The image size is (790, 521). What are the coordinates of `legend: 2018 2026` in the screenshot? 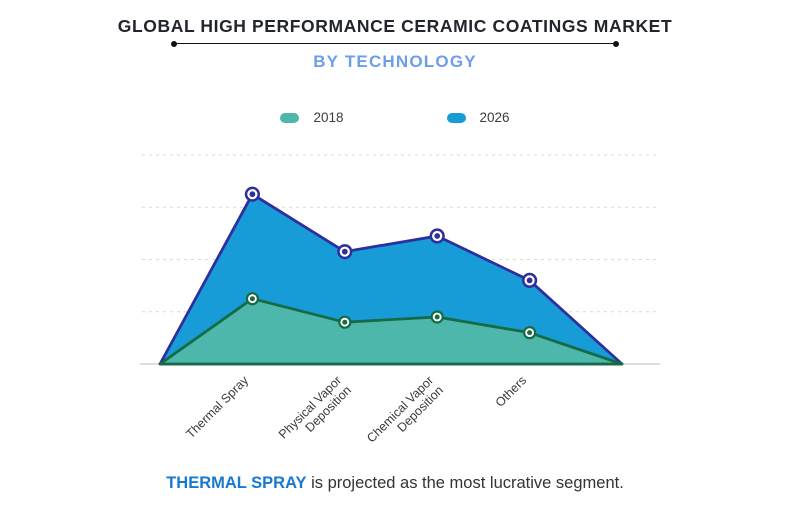 It's located at (395, 117).